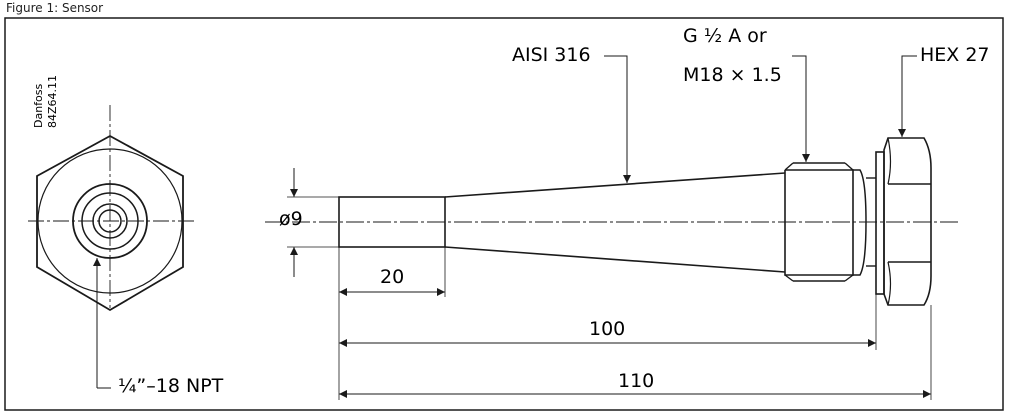 This screenshot has height=412, width=1009. I want to click on taper-lower-edge, so click(615, 259).